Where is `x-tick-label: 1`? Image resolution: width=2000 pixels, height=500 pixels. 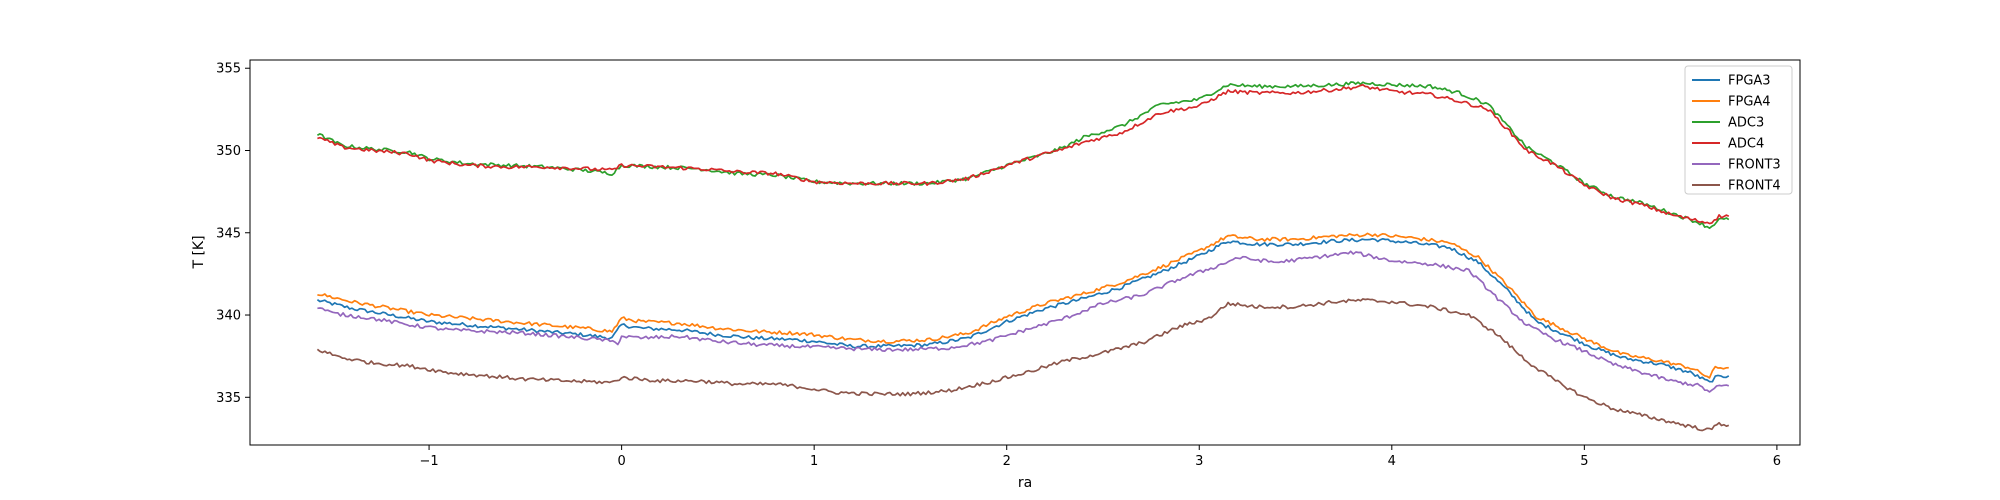
x-tick-label: 1 is located at coordinates (814, 461).